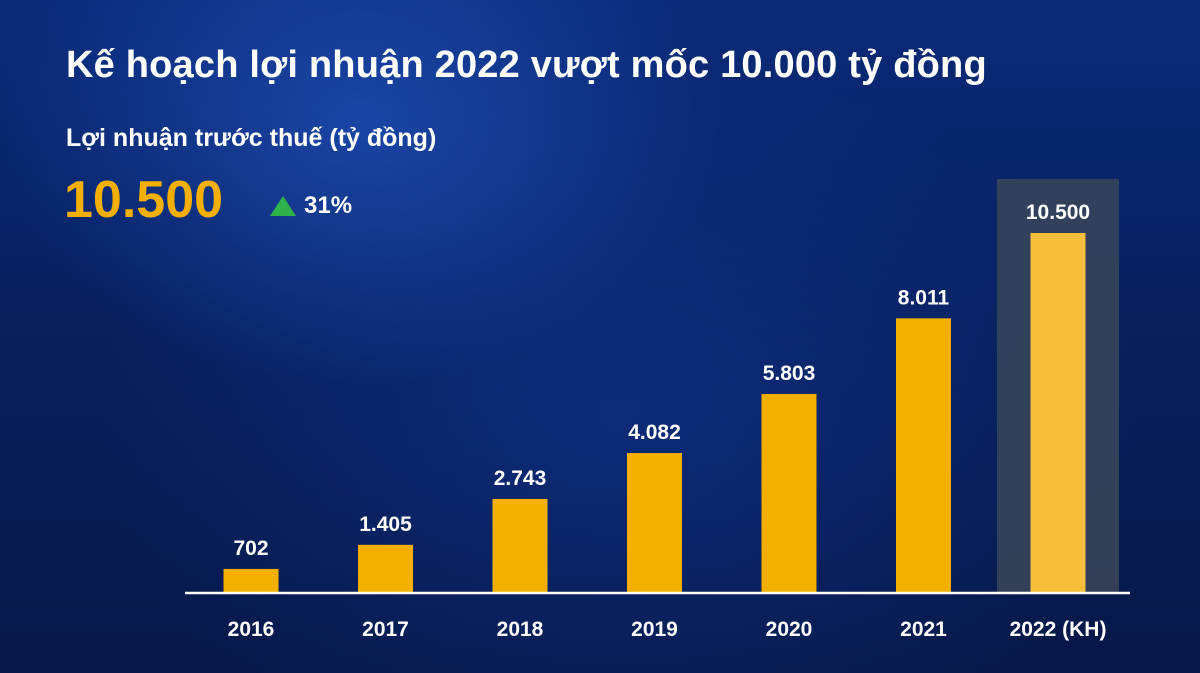 This screenshot has height=673, width=1200. I want to click on triangle-up-icon, so click(283, 206).